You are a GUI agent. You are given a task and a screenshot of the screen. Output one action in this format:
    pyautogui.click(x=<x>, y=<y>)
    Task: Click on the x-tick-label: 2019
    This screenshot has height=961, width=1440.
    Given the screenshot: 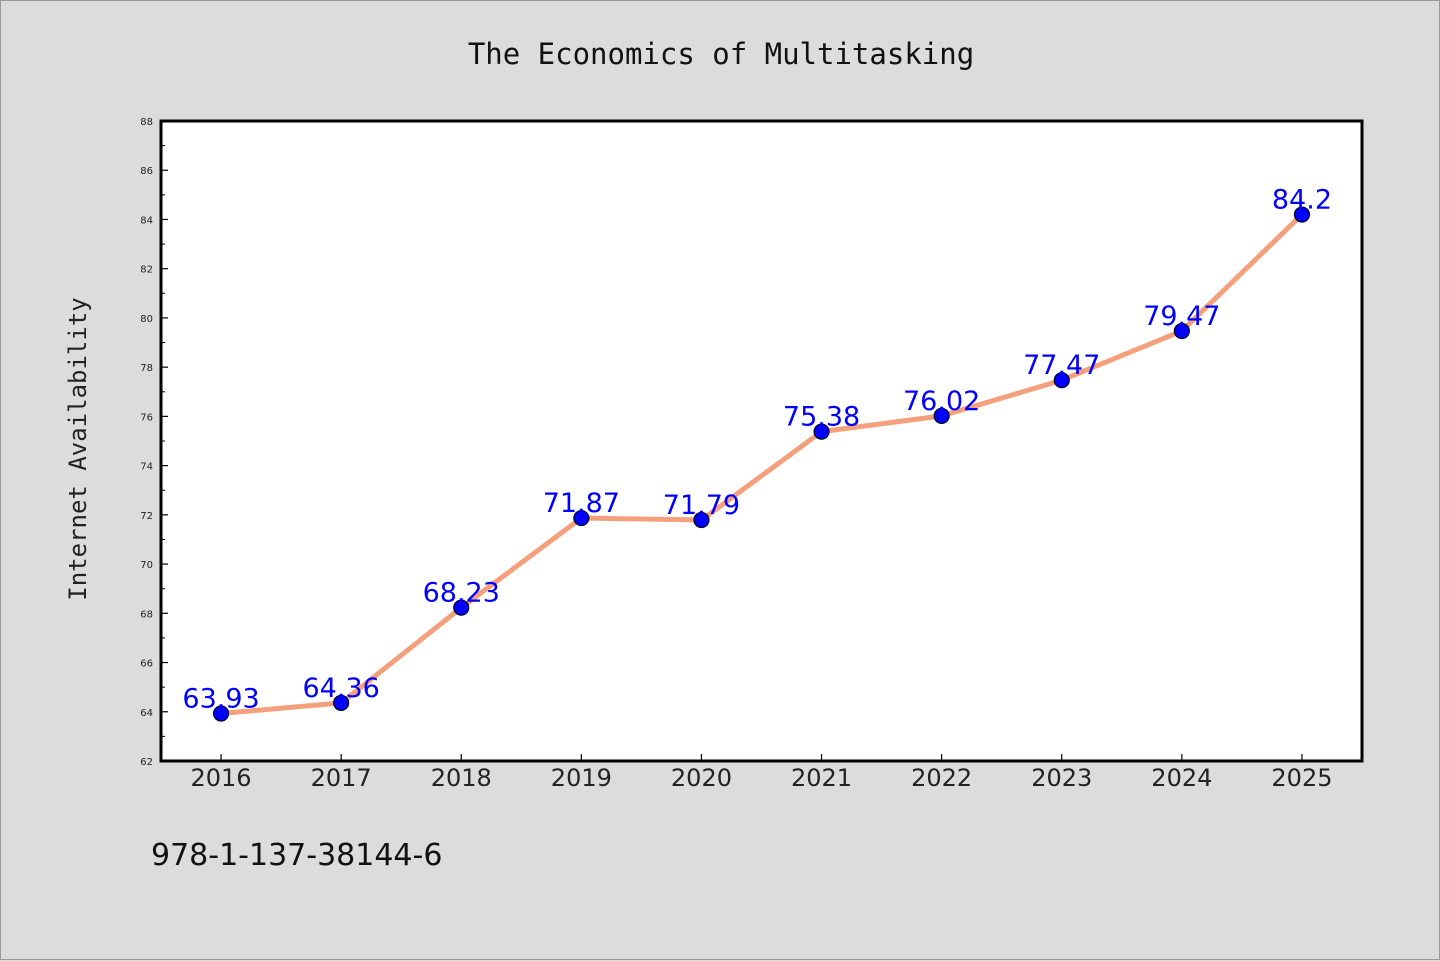 What is the action you would take?
    pyautogui.click(x=581, y=778)
    